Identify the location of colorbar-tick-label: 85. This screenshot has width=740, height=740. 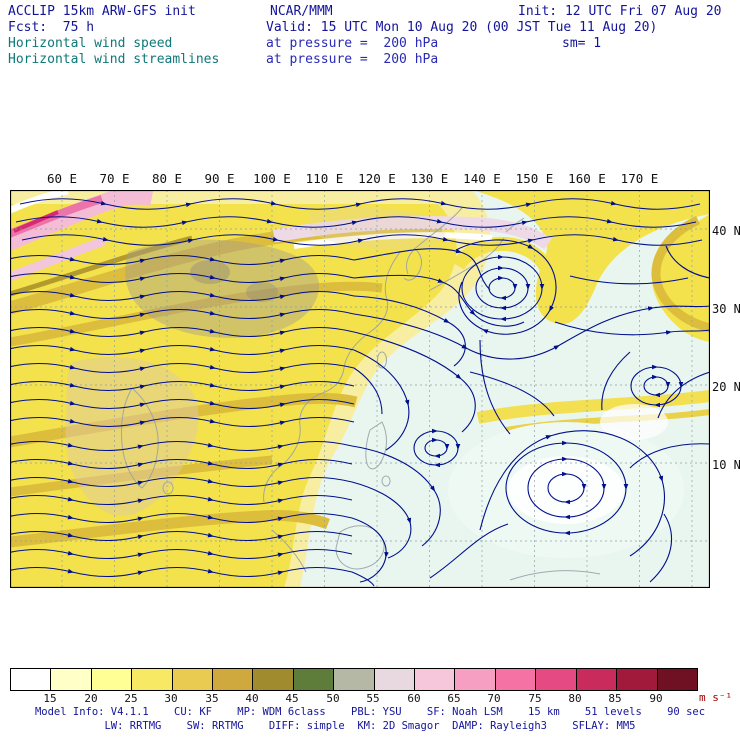
(615, 698).